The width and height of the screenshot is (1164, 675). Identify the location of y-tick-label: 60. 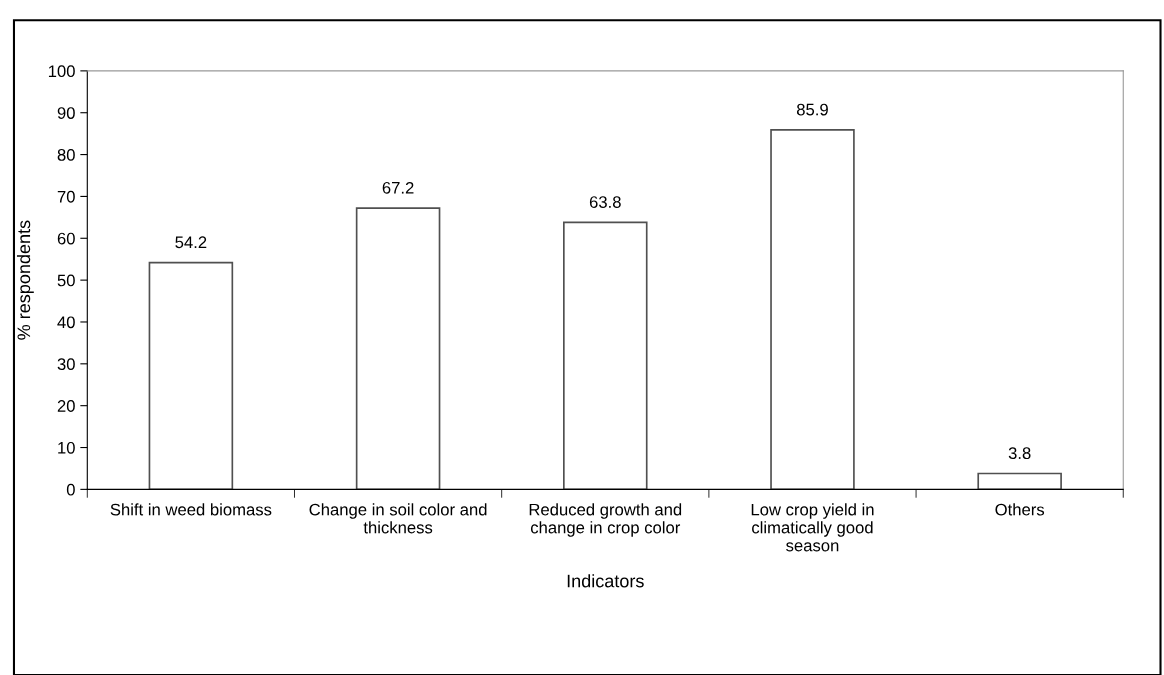
(66, 238).